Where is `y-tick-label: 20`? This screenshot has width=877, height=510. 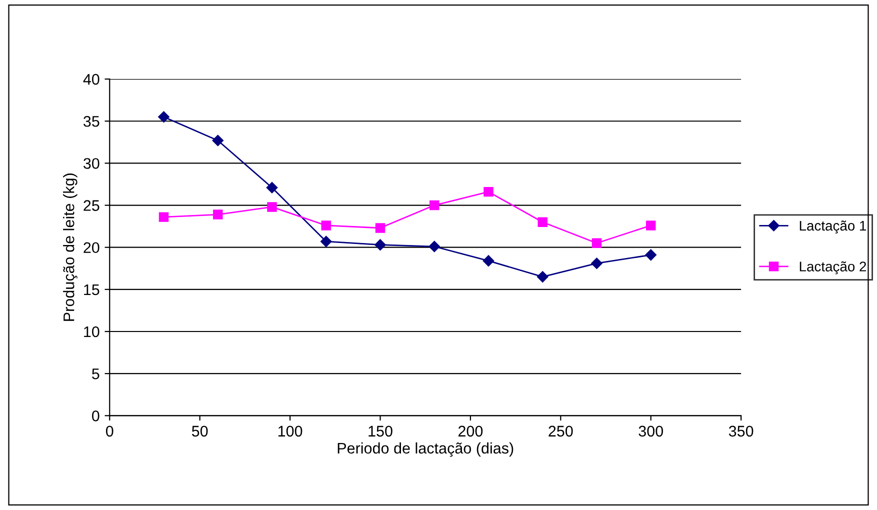
y-tick-label: 20 is located at coordinates (92, 248).